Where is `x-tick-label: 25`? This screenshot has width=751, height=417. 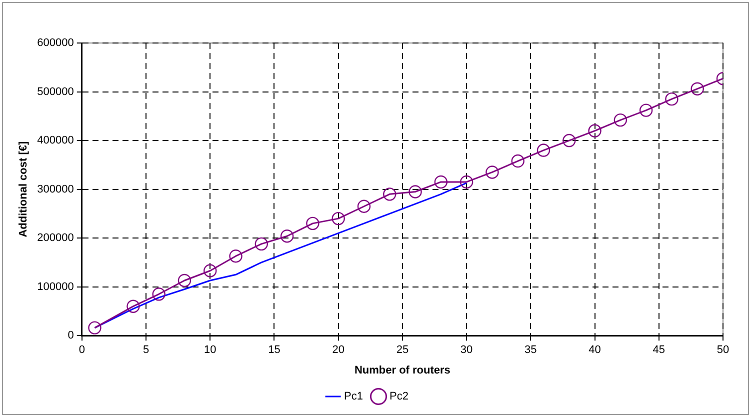
x-tick-label: 25 is located at coordinates (402, 350).